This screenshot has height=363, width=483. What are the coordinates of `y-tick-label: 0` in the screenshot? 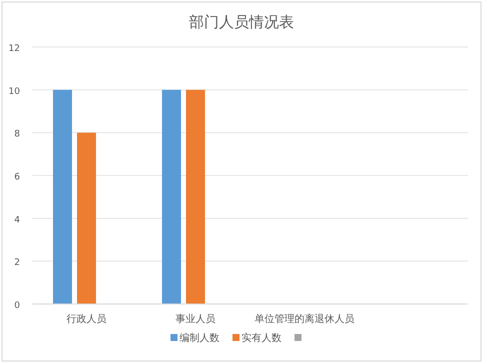 It's located at (17, 306).